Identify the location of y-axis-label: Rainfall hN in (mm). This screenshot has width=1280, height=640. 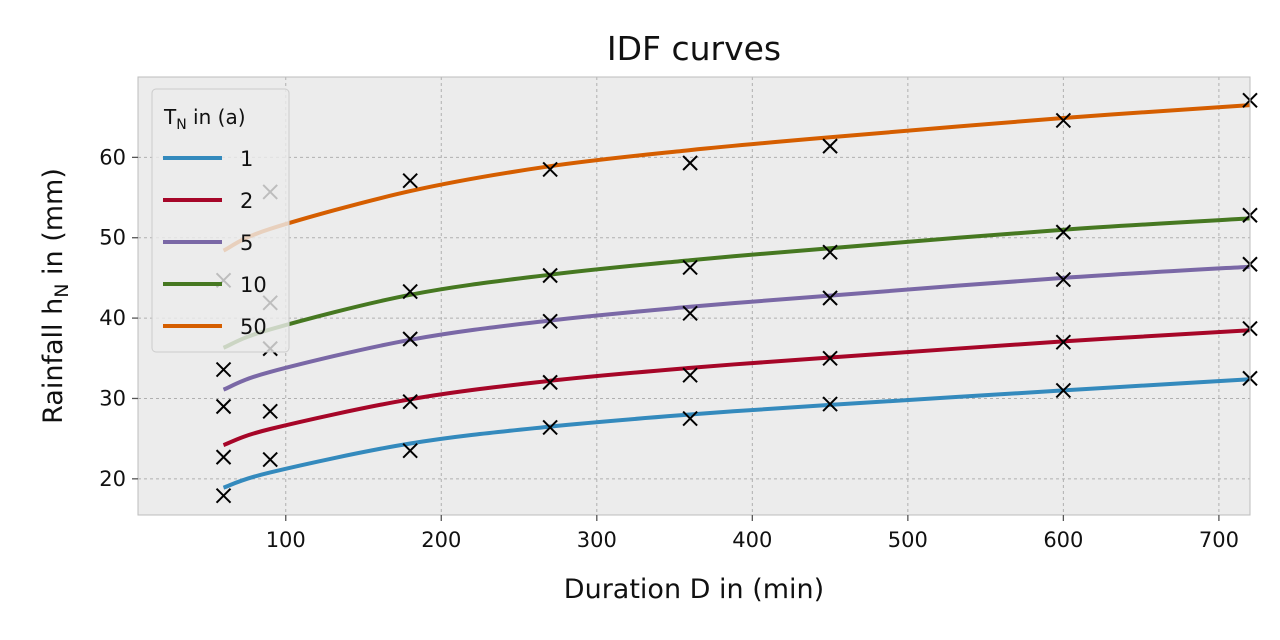
(55, 296).